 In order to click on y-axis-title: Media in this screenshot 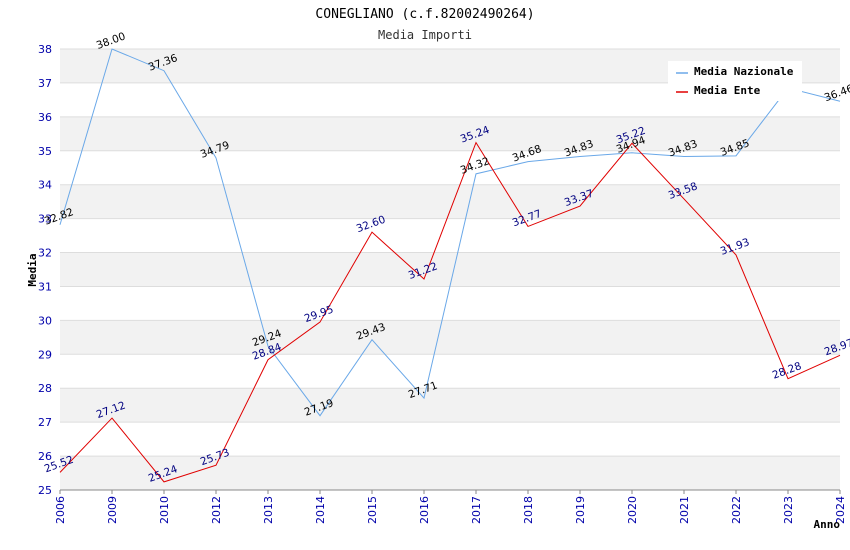, I will do `click(32, 269)`.